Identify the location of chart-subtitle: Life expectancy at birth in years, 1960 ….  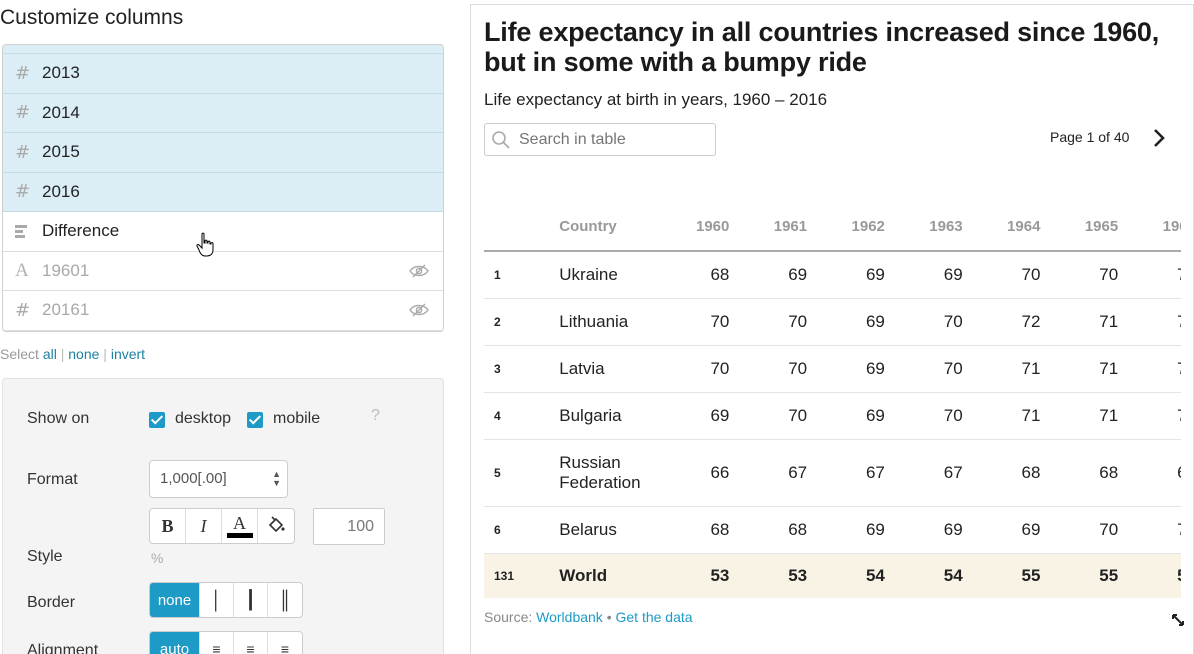
(656, 99).